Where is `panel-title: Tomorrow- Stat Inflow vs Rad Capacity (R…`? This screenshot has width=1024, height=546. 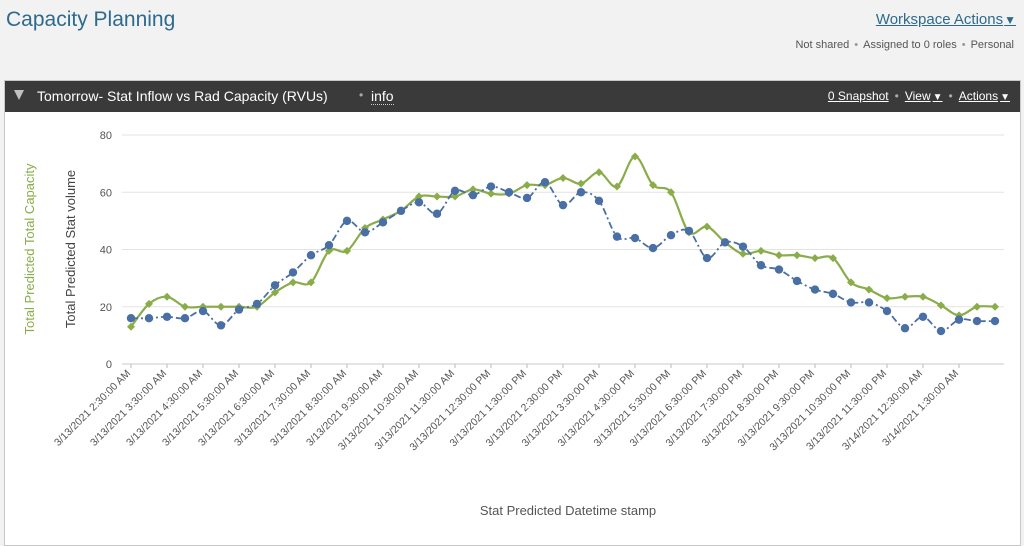
panel-title: Tomorrow- Stat Inflow vs Rad Capacity (R… is located at coordinates (182, 96).